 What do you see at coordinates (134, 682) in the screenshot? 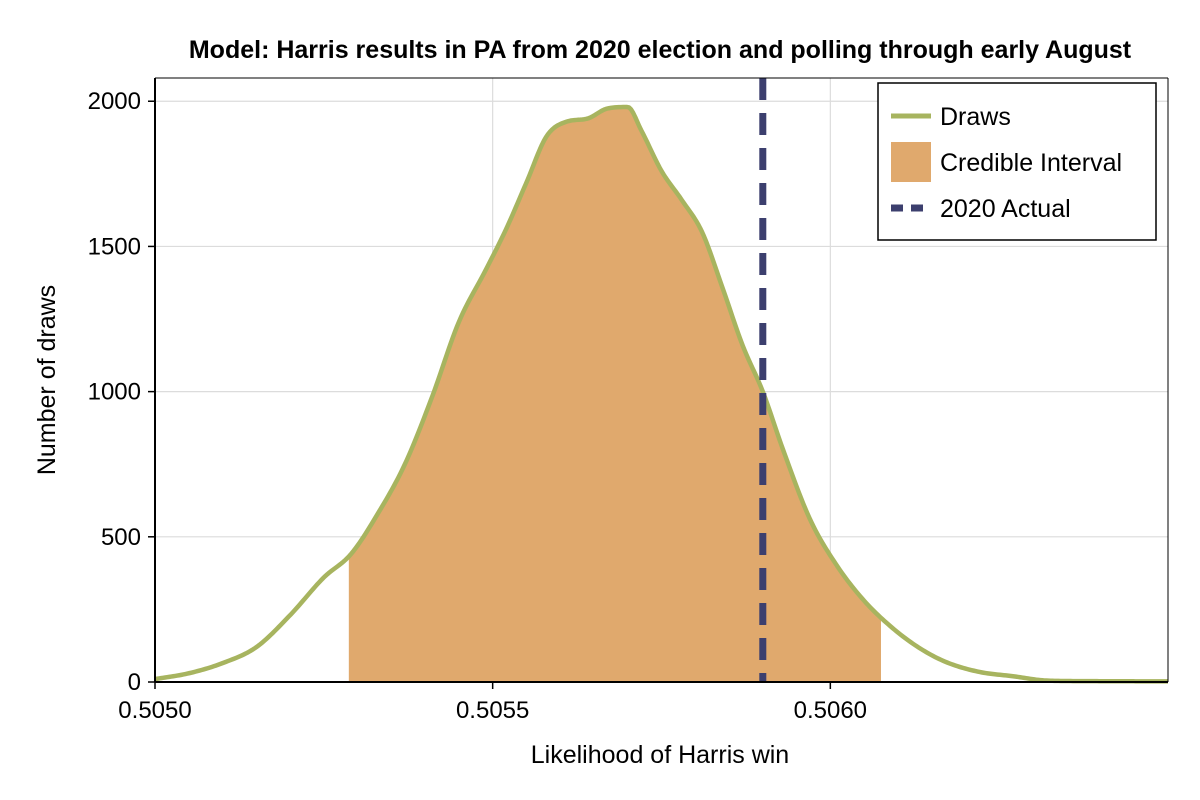
I see `y-tick-label: 0` at bounding box center [134, 682].